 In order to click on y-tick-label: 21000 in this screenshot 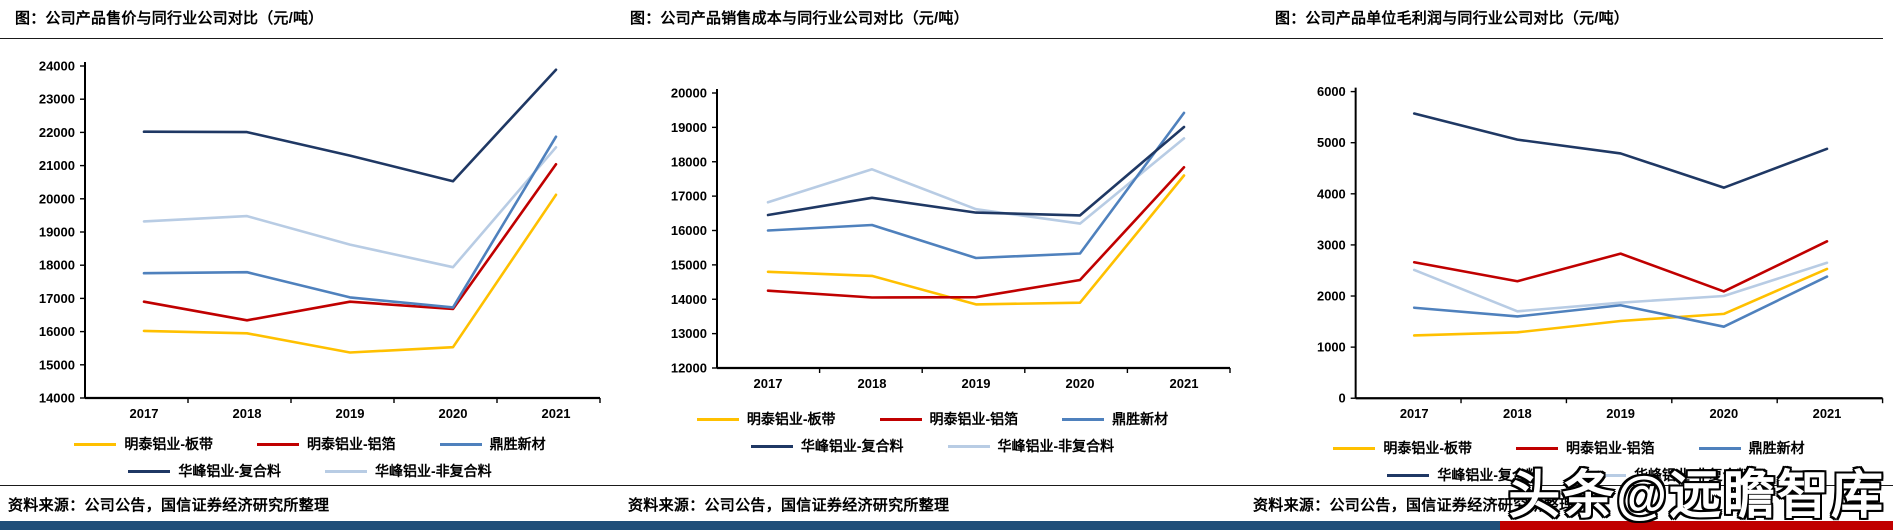, I will do `click(57, 165)`.